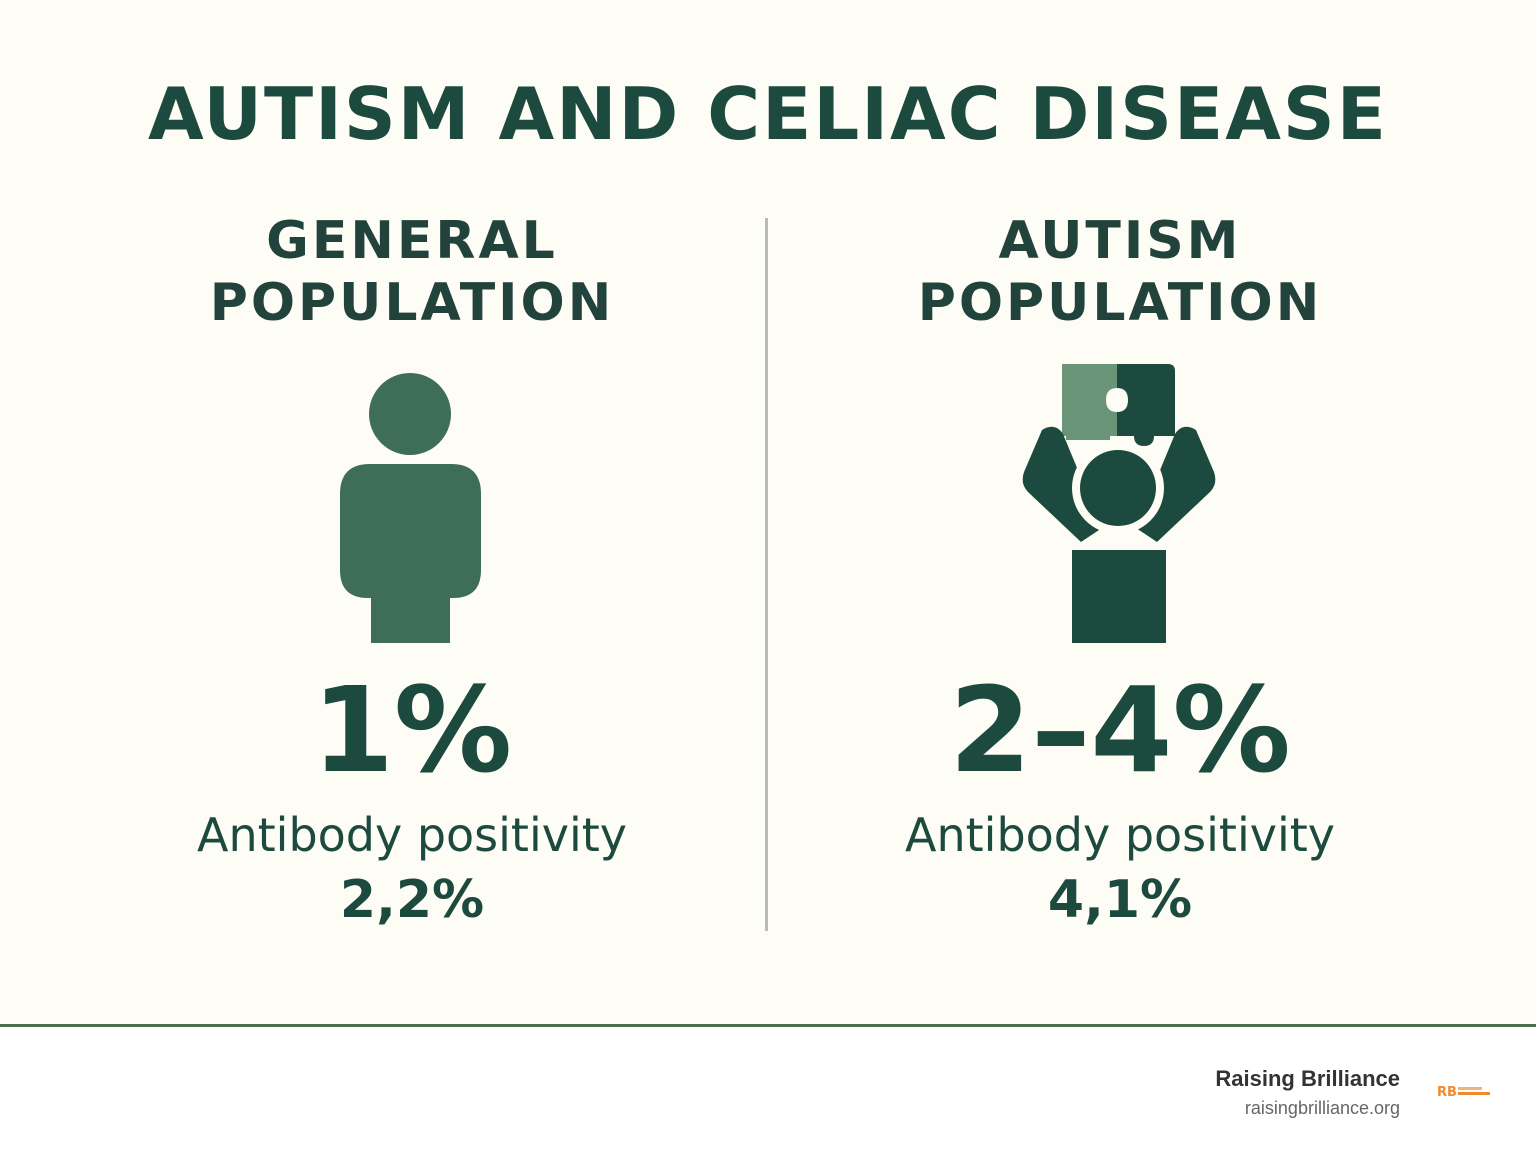  Describe the element at coordinates (1307, 1078) in the screenshot. I see `brand-name: Raising Brilliance` at that location.